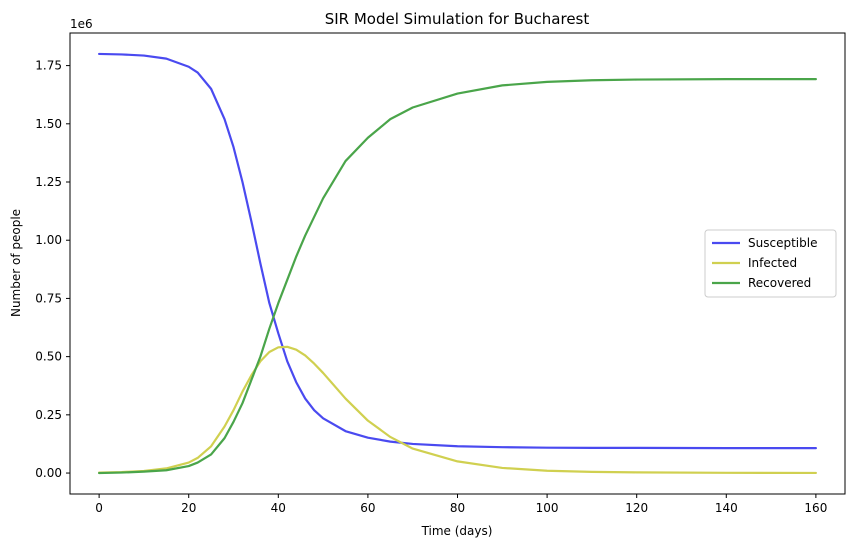 The image size is (855, 551). What do you see at coordinates (782, 243) in the screenshot?
I see `legend-label-susceptible: Susceptible` at bounding box center [782, 243].